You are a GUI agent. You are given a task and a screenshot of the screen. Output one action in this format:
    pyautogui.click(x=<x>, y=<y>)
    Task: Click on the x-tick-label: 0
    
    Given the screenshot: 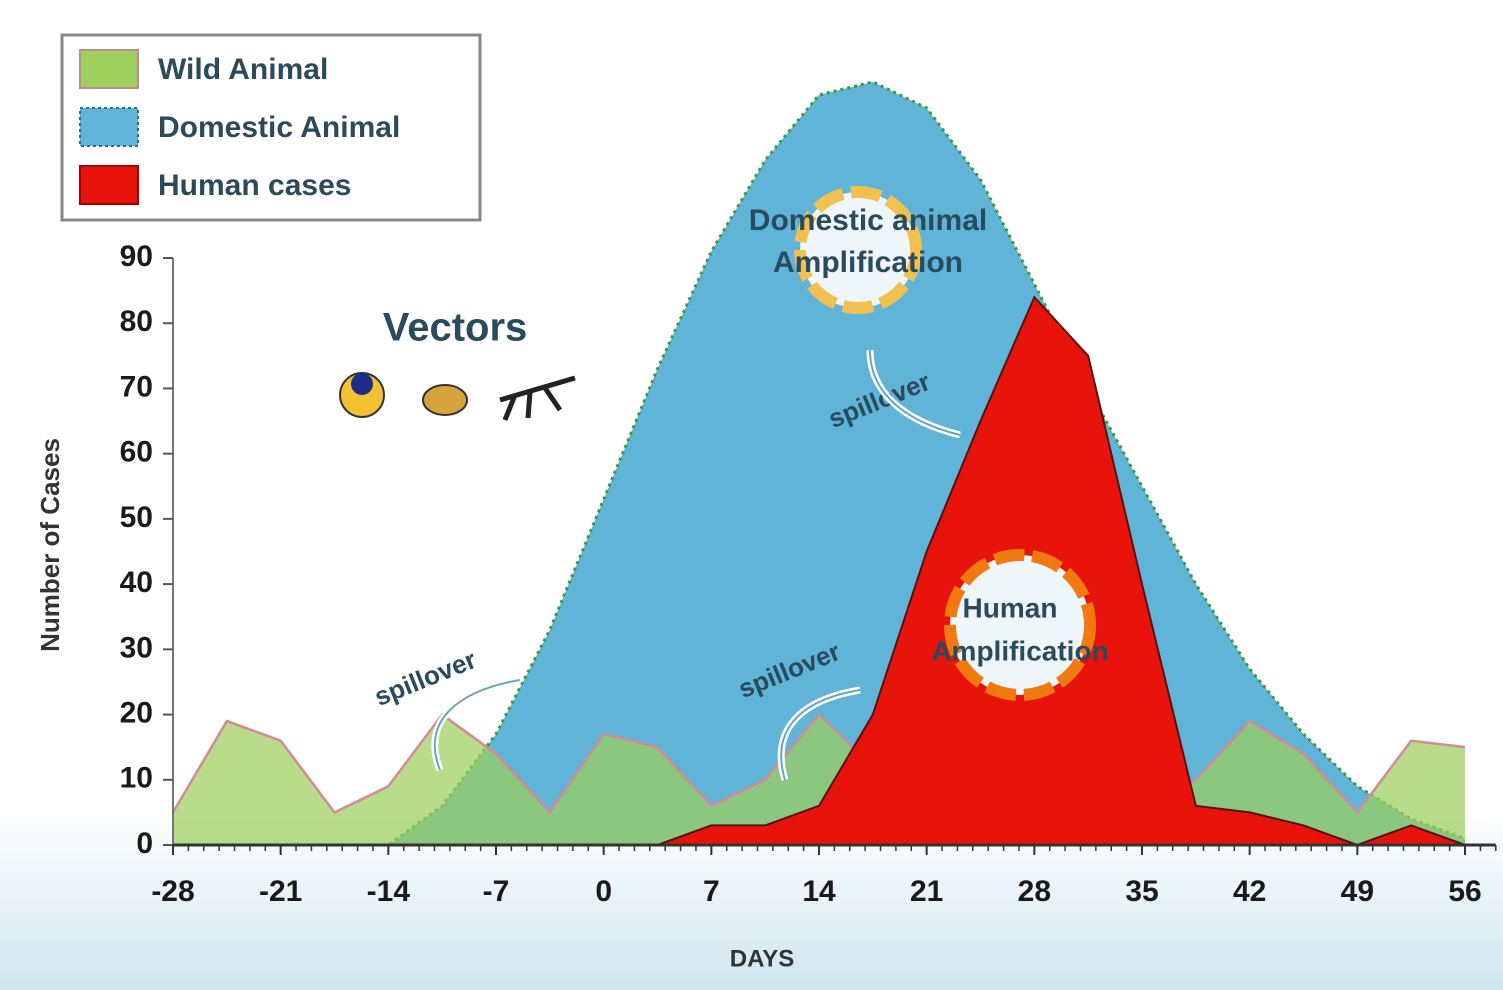 What is the action you would take?
    pyautogui.click(x=603, y=891)
    